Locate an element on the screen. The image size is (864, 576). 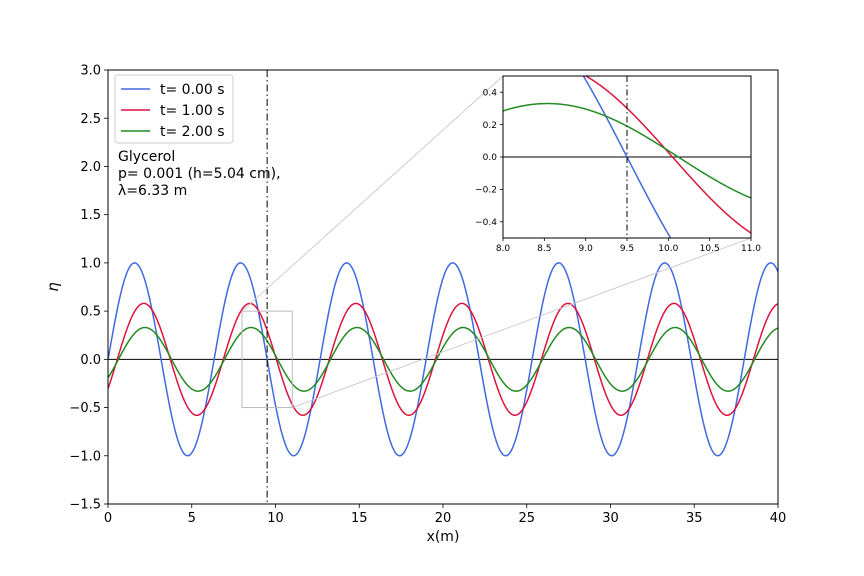
inset-x-tick-label: 11.0 is located at coordinates (751, 249).